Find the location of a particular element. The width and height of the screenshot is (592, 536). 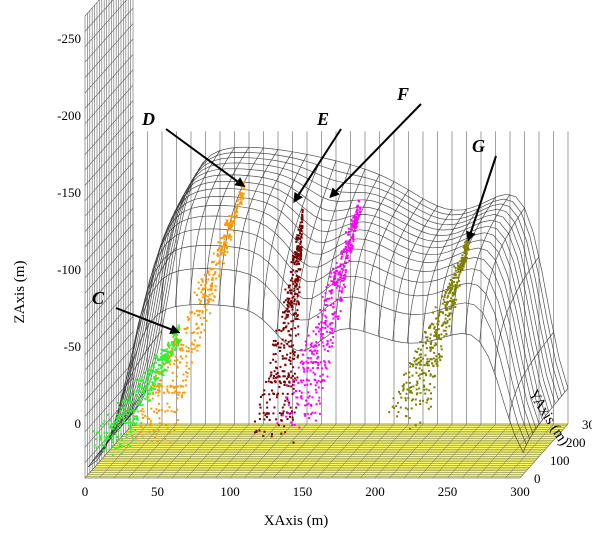

point-cloud-series is located at coordinates (429, 331).